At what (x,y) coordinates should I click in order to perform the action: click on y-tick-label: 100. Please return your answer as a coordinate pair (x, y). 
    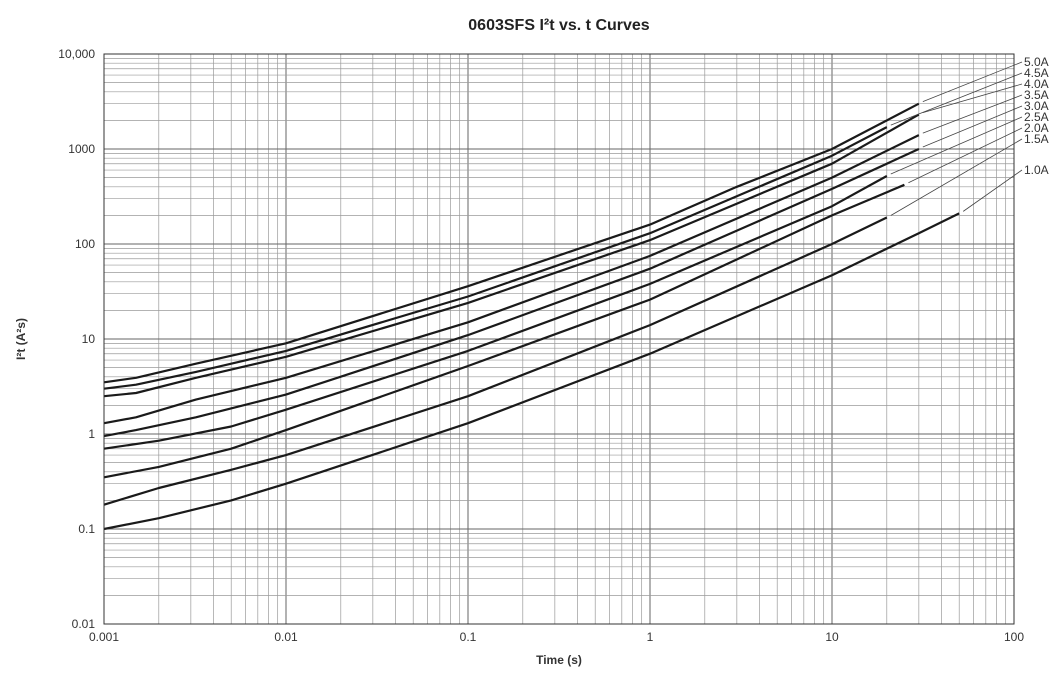
    Looking at the image, I should click on (85, 244).